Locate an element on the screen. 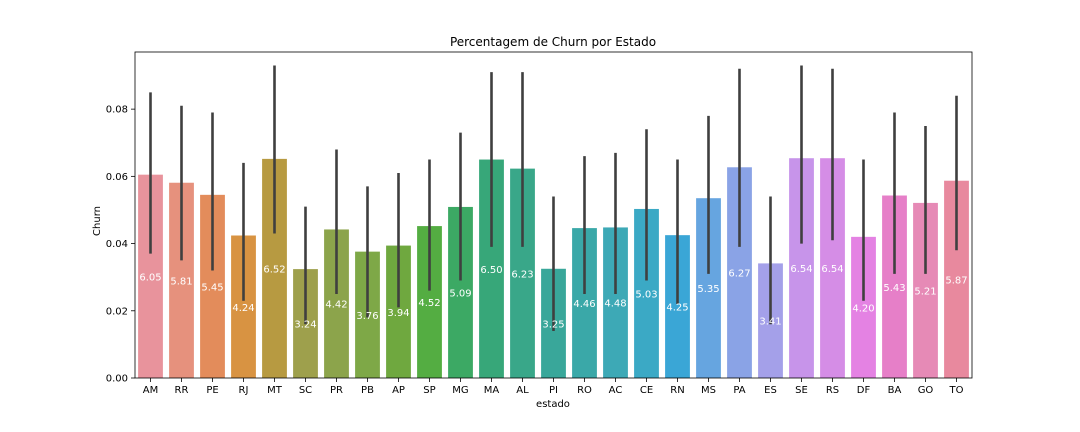 This screenshot has width=1080, height=432. x-tick-label-rj: RJ is located at coordinates (244, 390).